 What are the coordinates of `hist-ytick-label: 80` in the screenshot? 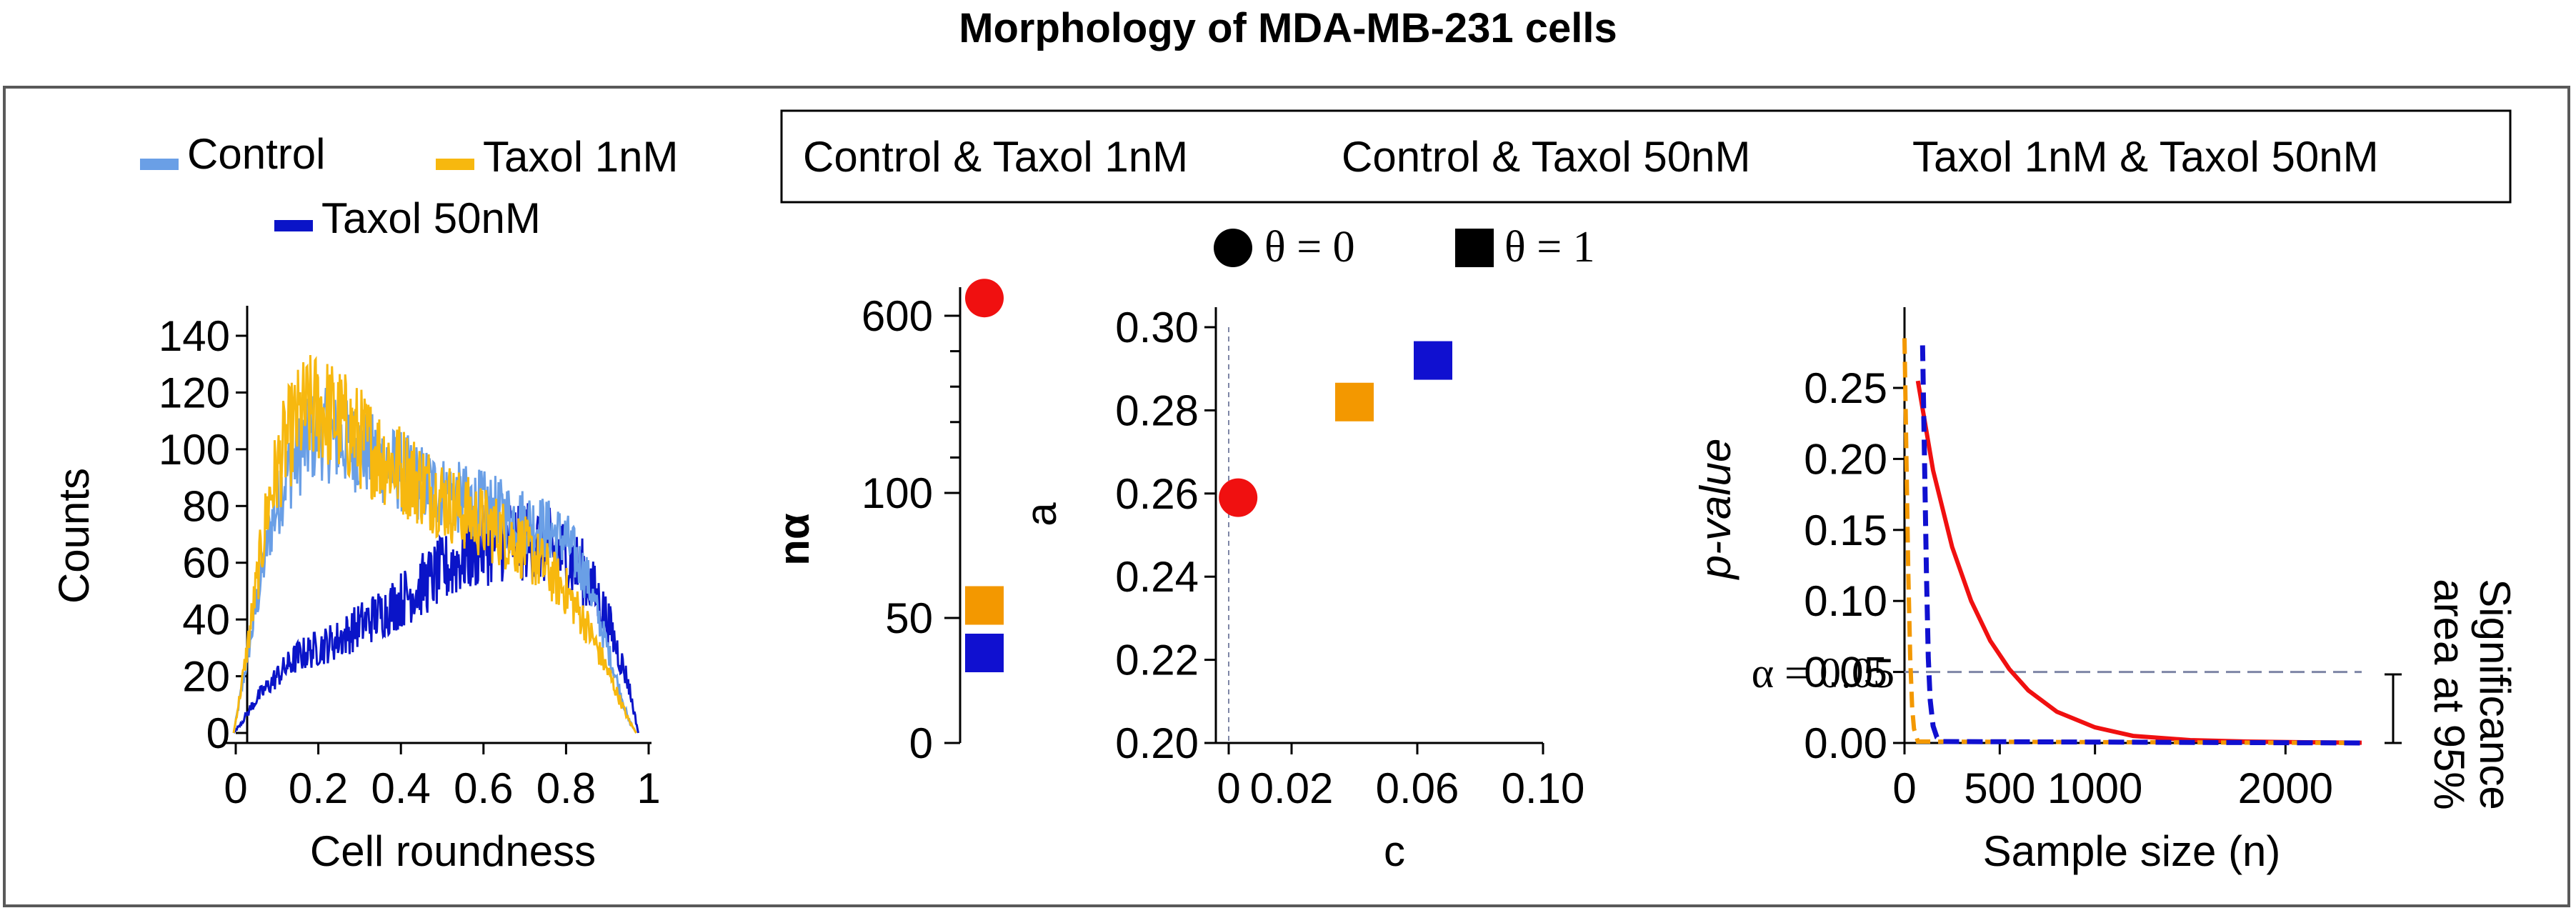 It's located at (206, 506).